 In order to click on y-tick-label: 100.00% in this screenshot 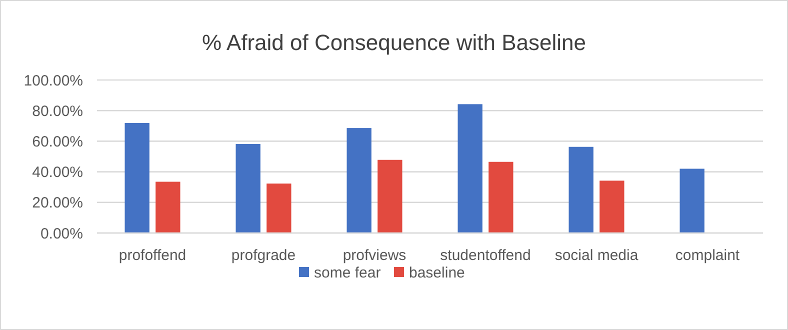, I will do `click(53, 81)`.